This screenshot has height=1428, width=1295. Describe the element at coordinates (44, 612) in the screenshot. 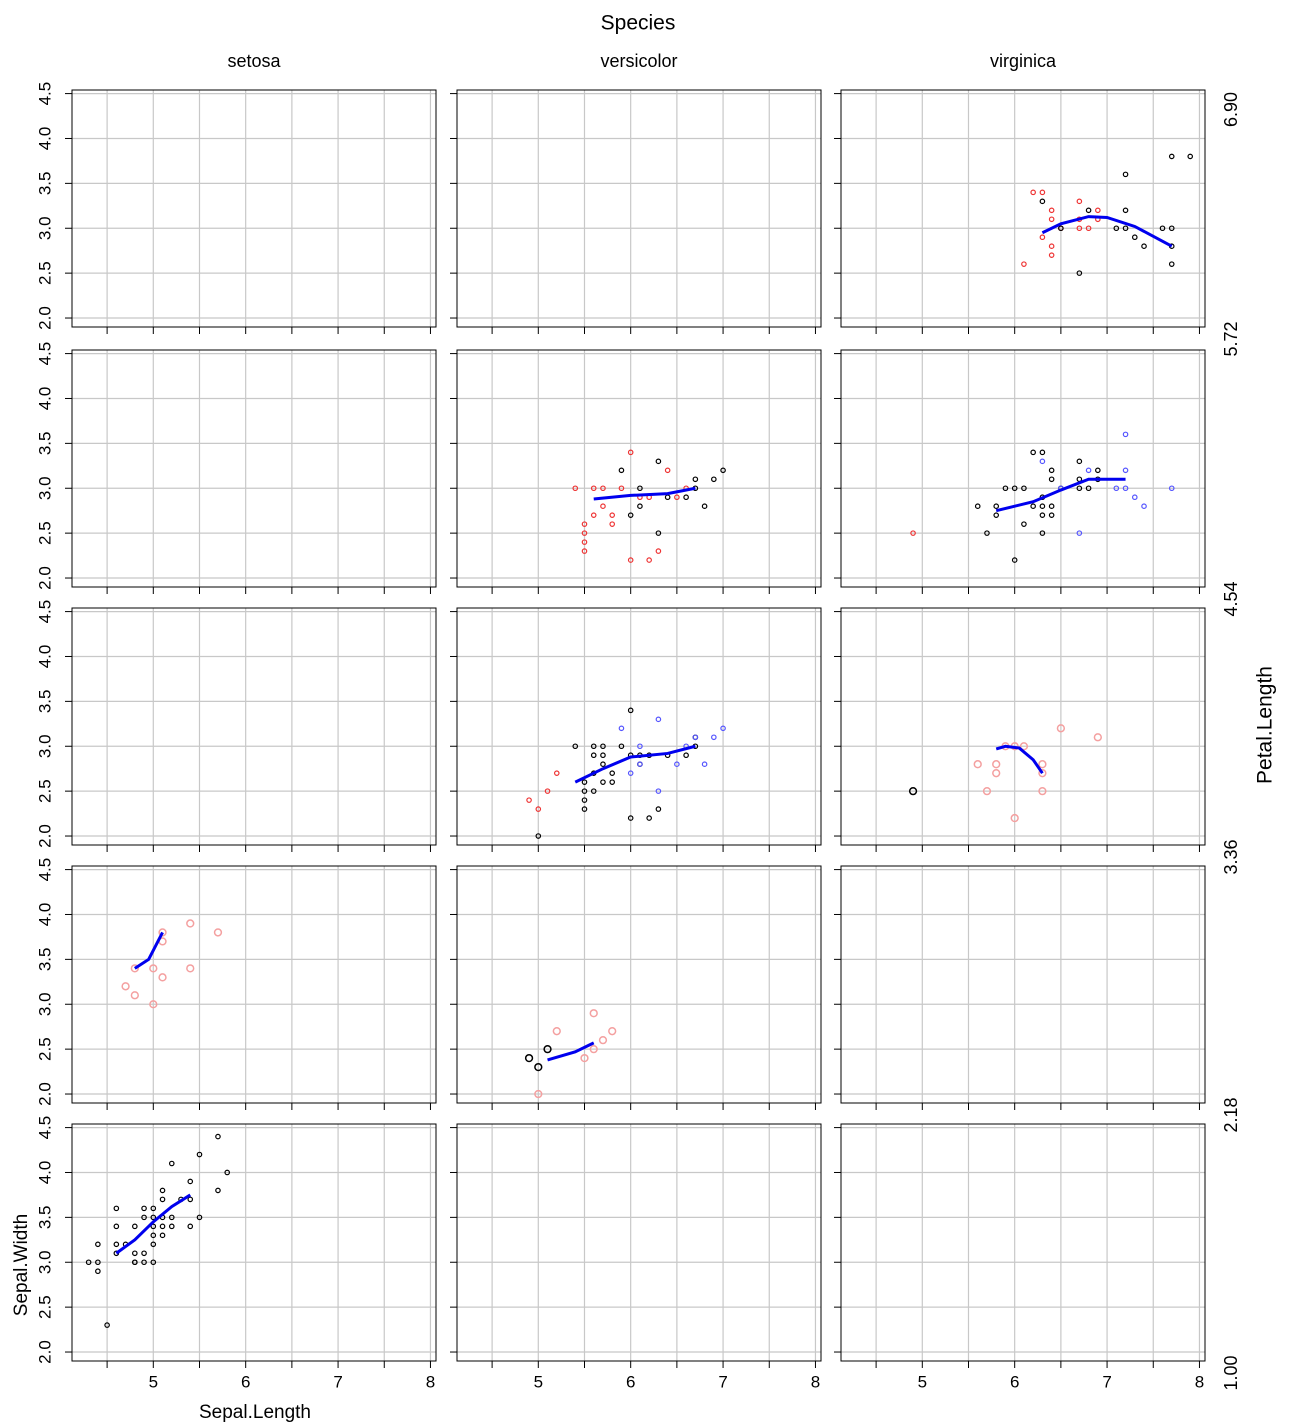

I see `y-tick-label: 4.5` at that location.